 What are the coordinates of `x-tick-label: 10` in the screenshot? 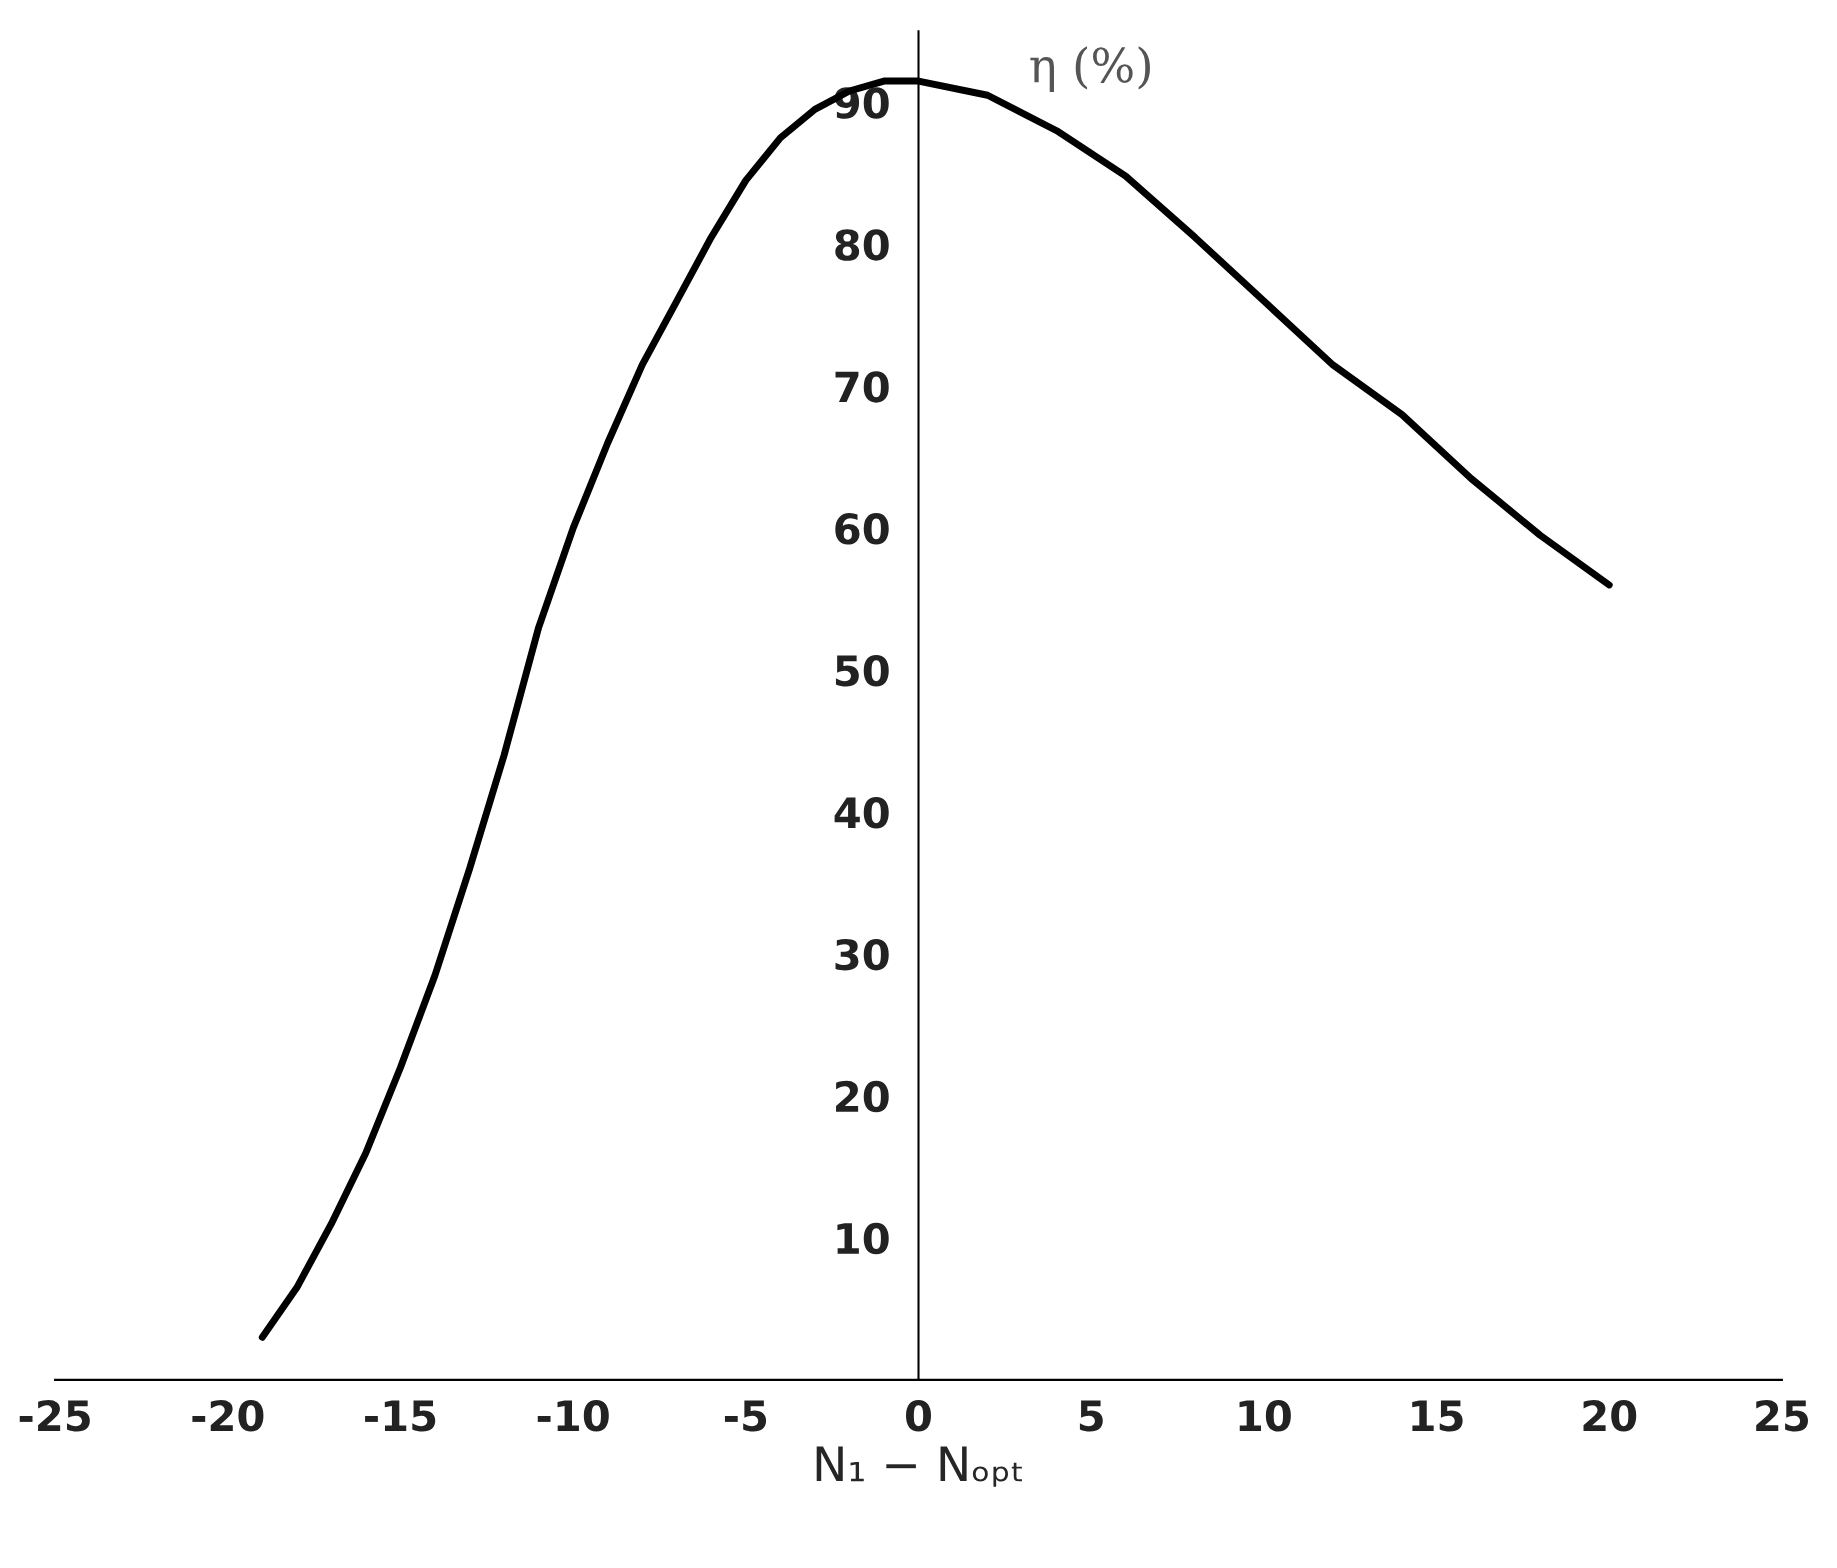 It's located at (1265, 1416).